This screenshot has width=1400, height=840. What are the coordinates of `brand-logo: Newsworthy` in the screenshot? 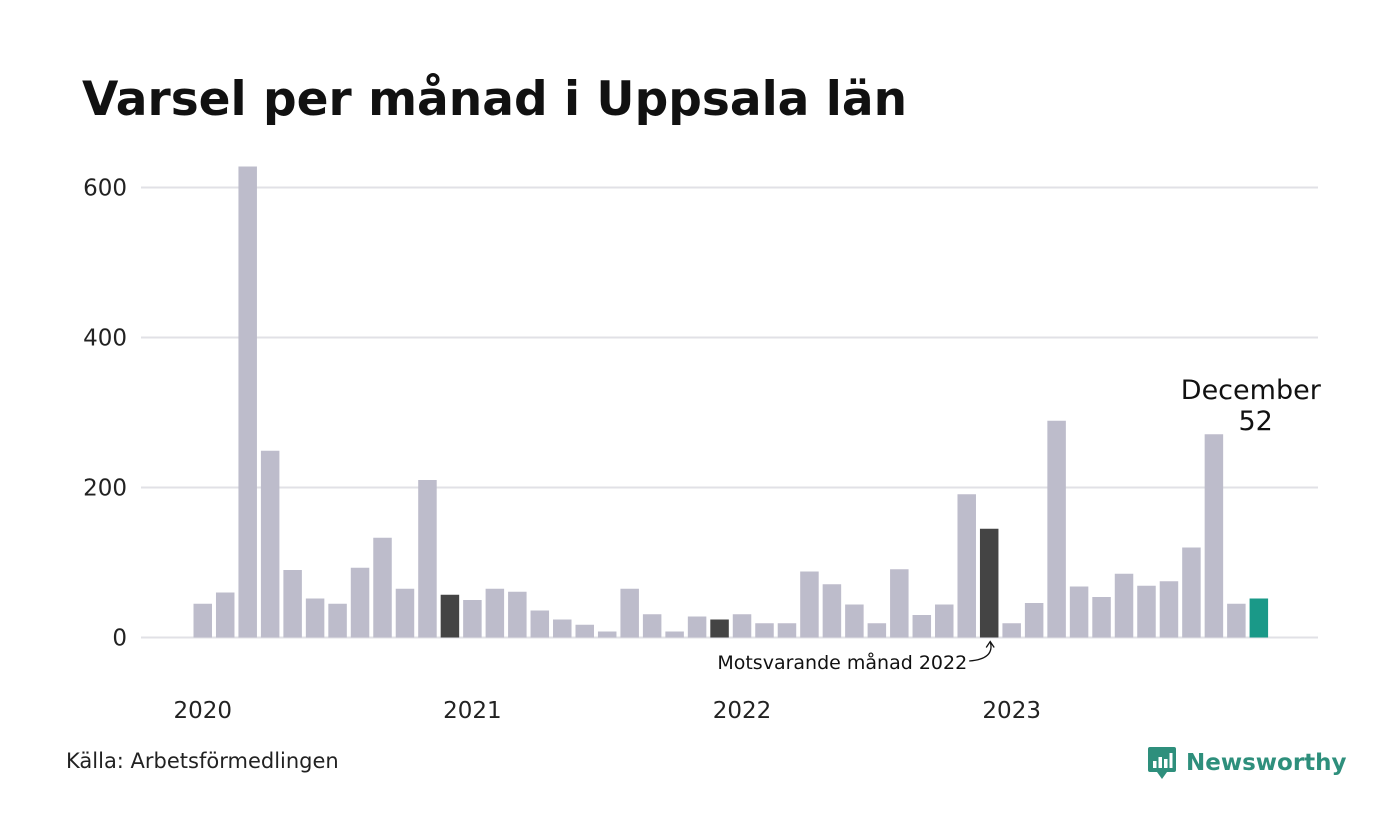 It's located at (1247, 763).